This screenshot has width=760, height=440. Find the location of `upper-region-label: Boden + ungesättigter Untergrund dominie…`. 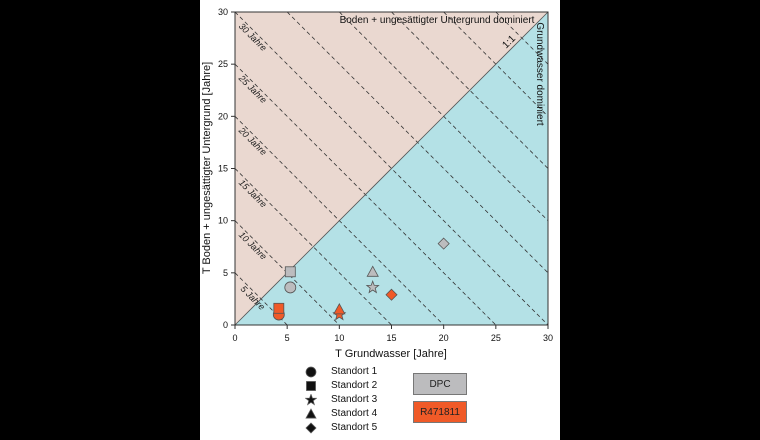

upper-region-label: Boden + ungesättigter Untergrund dominie… is located at coordinates (437, 20).